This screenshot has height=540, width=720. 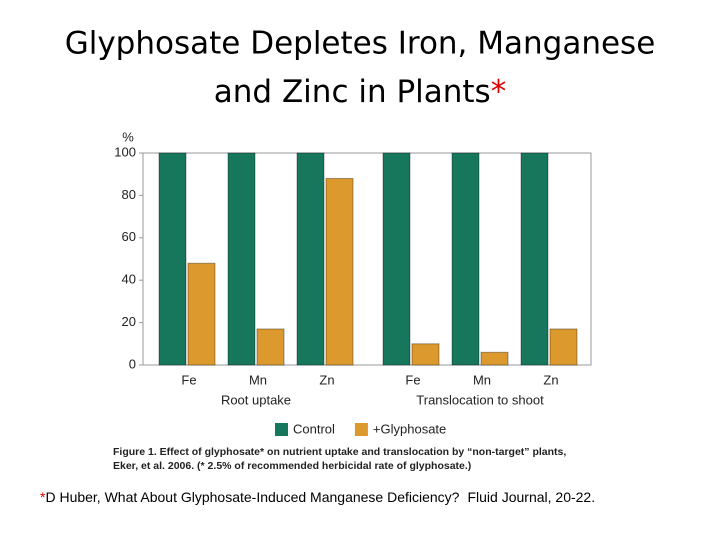 I want to click on title-line: and Zinc in Plants*, so click(x=360, y=92).